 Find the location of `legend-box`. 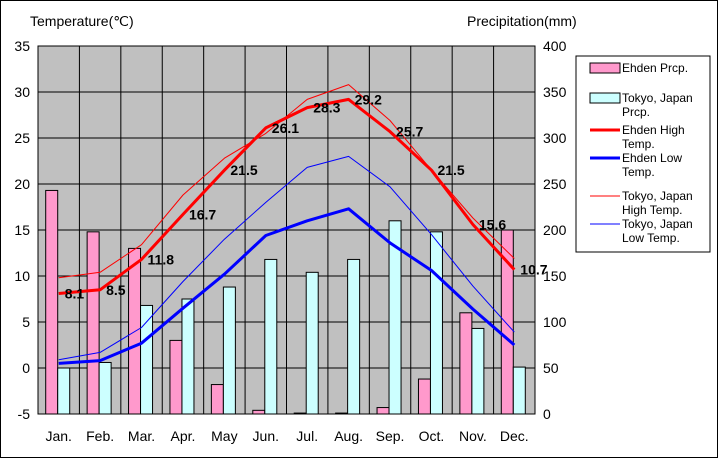

legend-box is located at coordinates (643, 154).